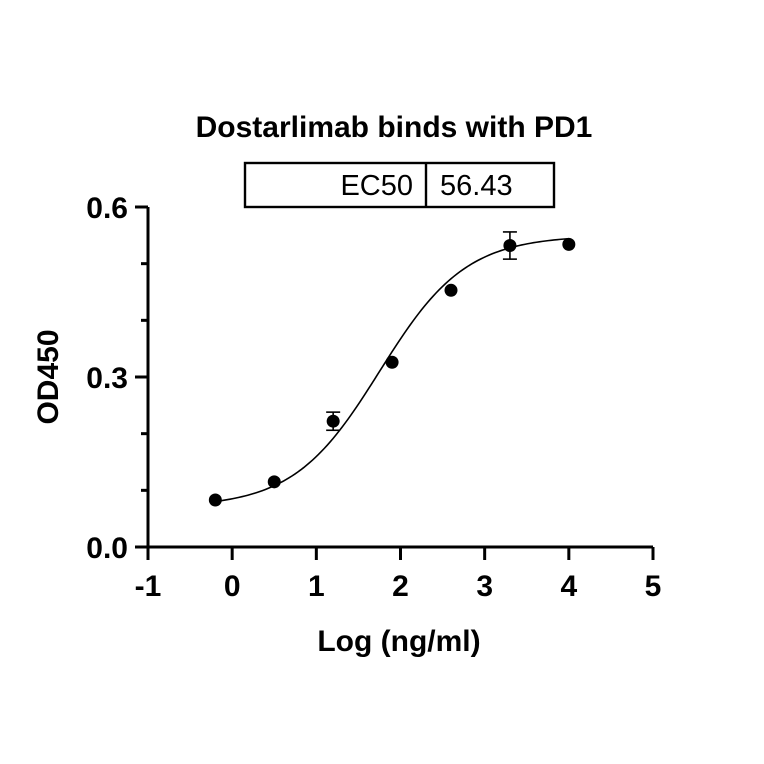 The image size is (764, 764). I want to click on x-axis-title: Log (ng/ml), so click(398, 641).